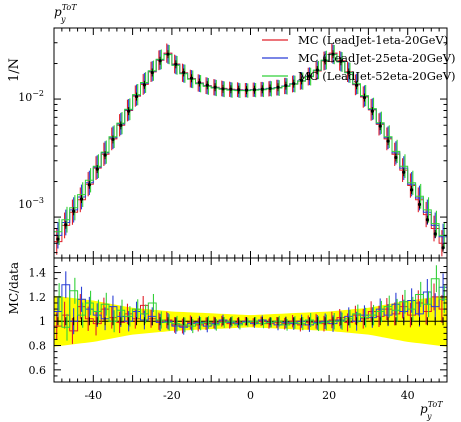 This screenshot has height=422, width=461. What do you see at coordinates (38, 297) in the screenshot?
I see `ratio-ytick-label-3: 1.2` at bounding box center [38, 297].